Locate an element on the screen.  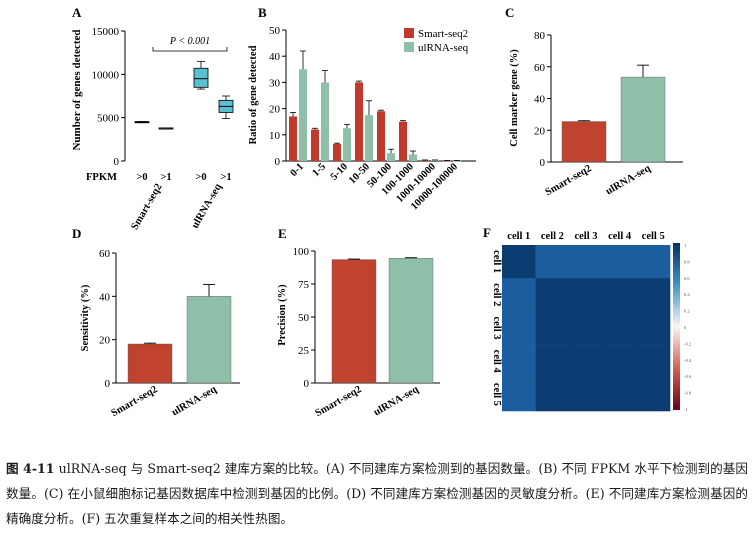
colorbar-tick-label: 0.4 is located at coordinates (687, 294).